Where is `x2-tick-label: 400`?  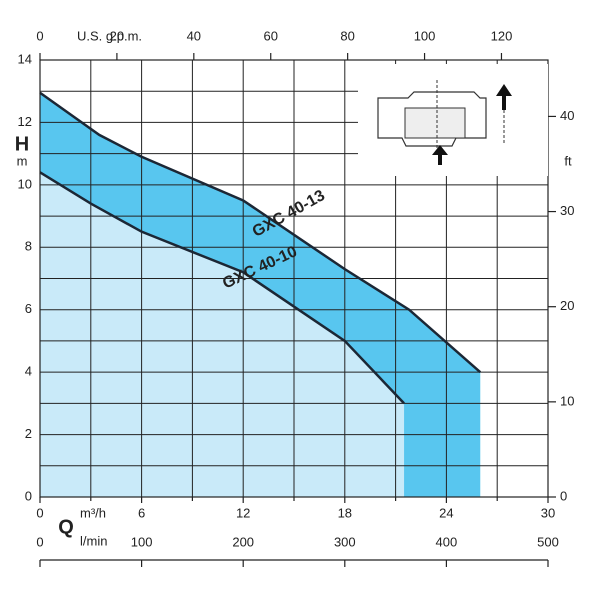
x2-tick-label: 400 is located at coordinates (447, 541).